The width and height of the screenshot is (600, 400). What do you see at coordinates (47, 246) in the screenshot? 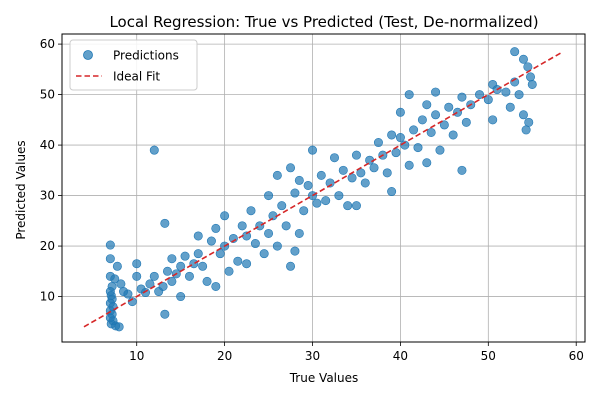
I see `y-tick-label: 20` at bounding box center [47, 246].